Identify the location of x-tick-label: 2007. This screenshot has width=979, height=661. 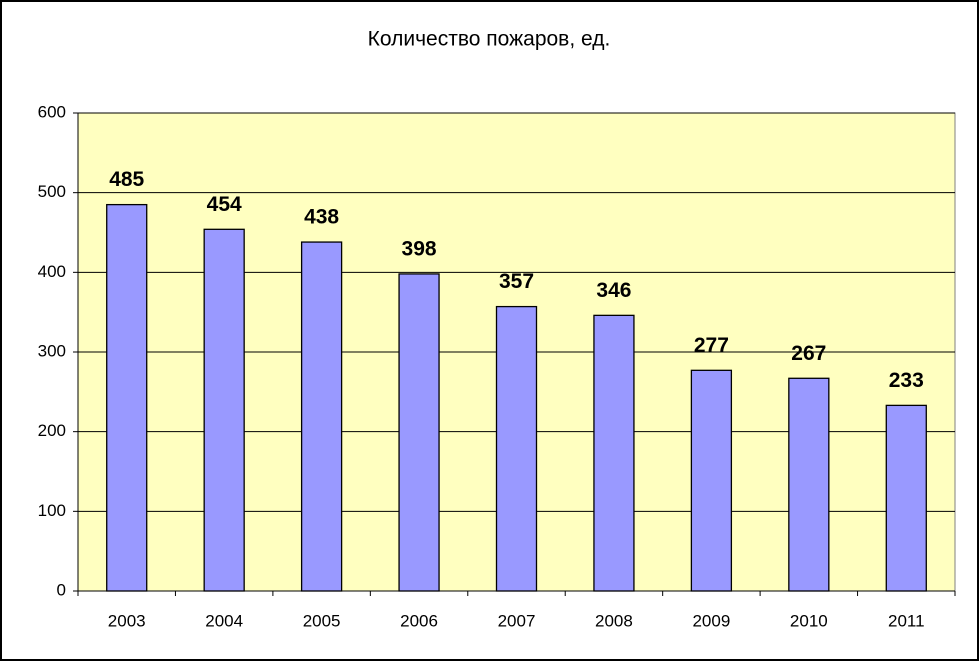
(517, 620).